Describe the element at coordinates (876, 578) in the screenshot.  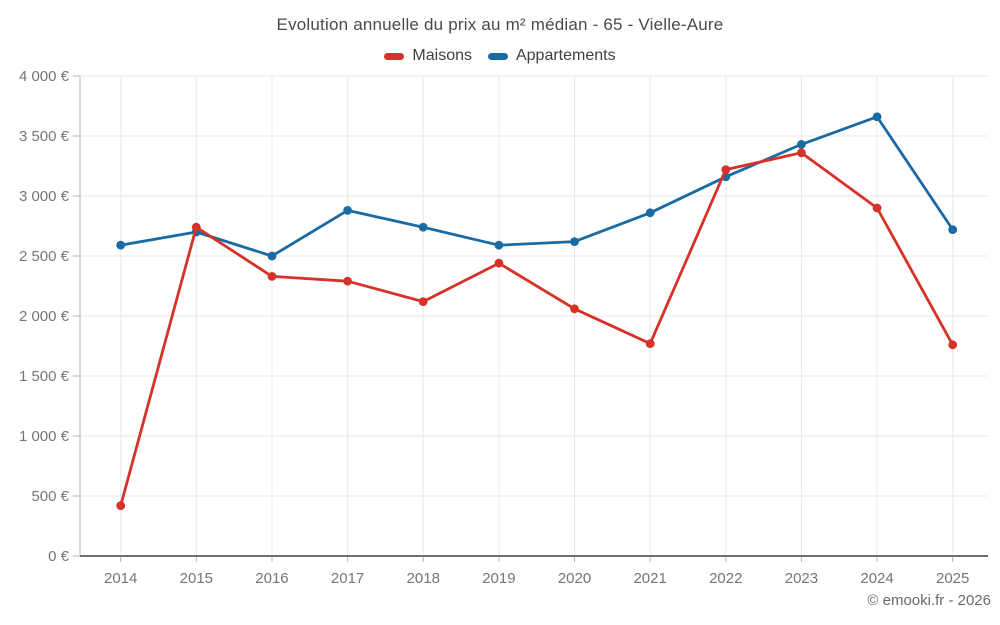
I see `x-axis-label-2024: 2024` at that location.